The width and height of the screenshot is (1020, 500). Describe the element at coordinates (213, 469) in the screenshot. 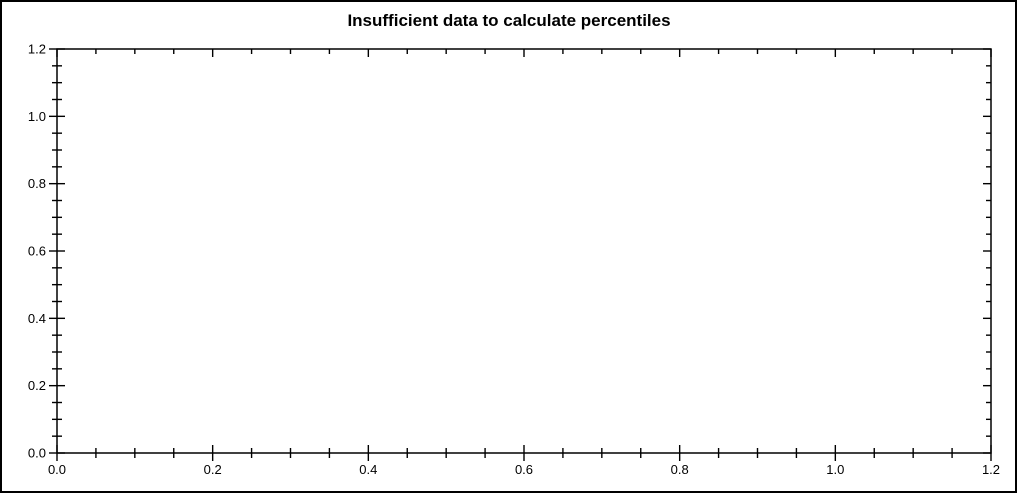

I see `x-axis-tick-label: 0.2` at that location.